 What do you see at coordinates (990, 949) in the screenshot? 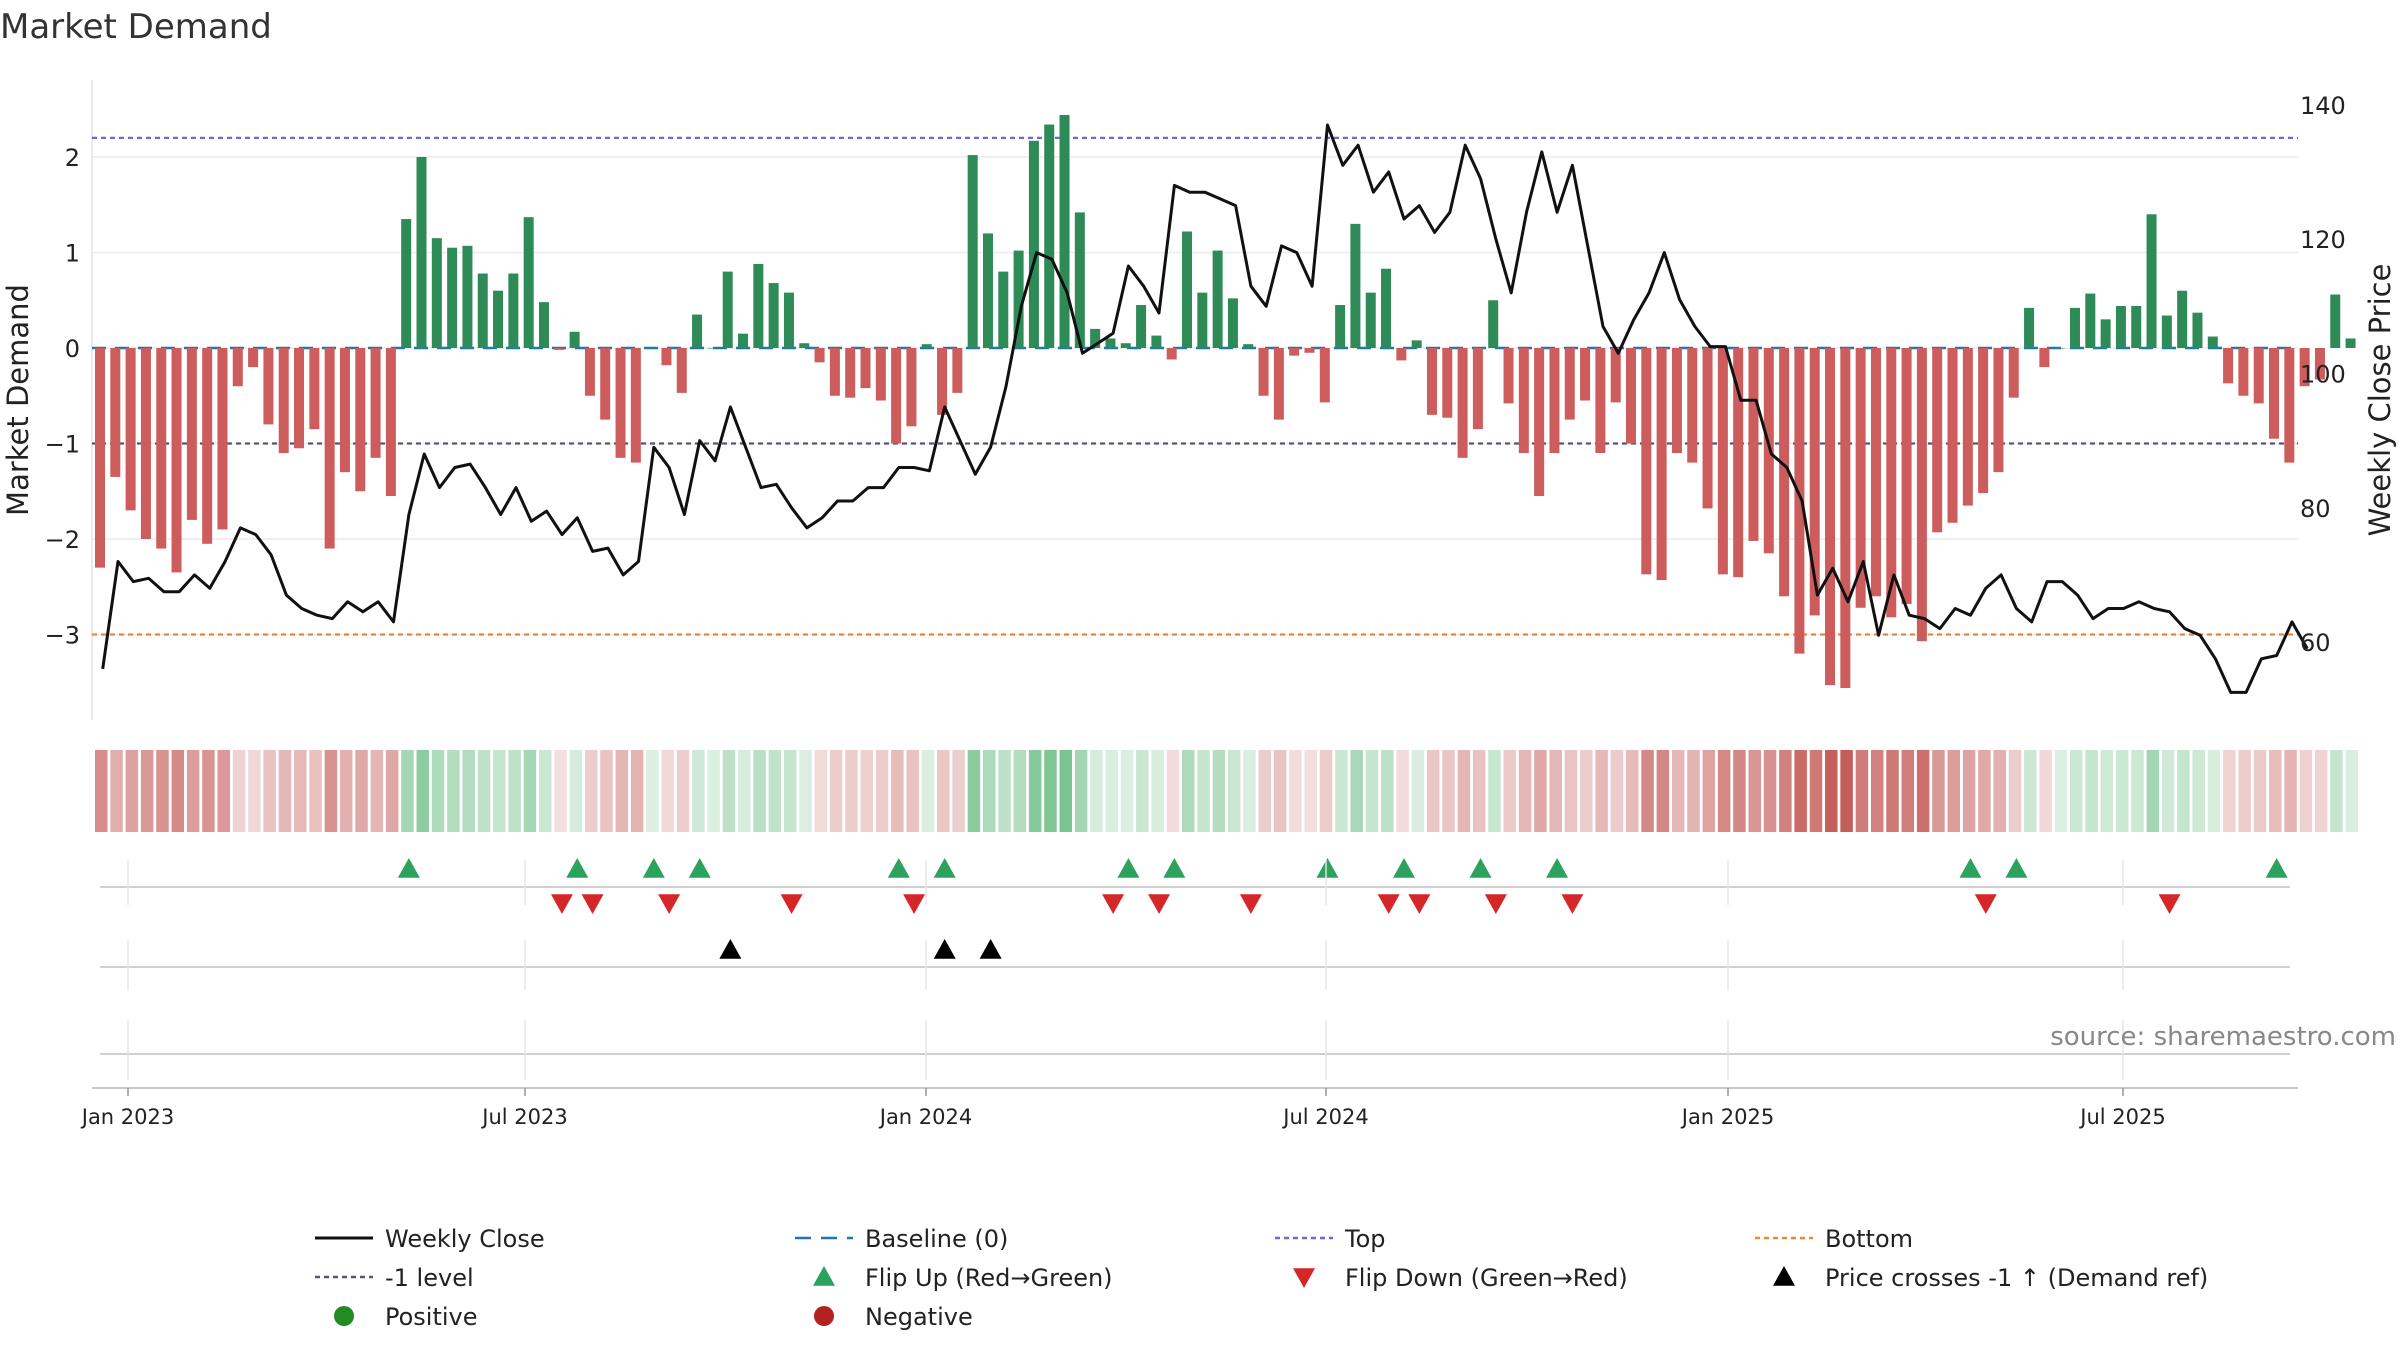
I see `price-cross-marker` at bounding box center [990, 949].